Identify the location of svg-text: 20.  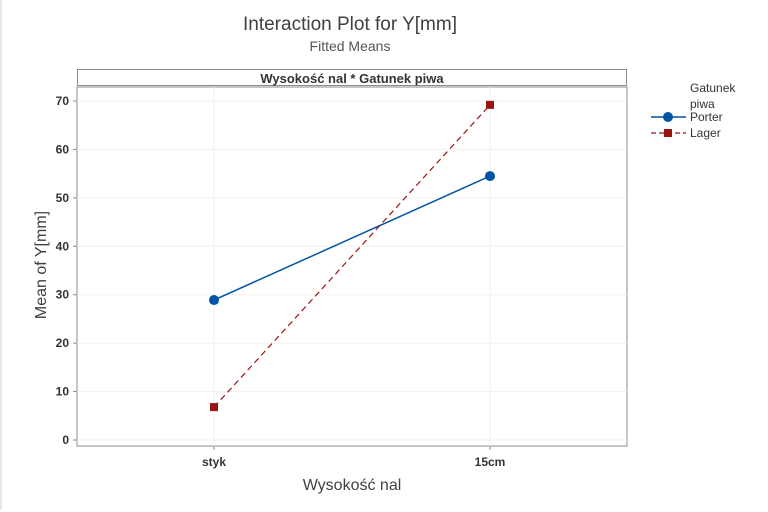
(63, 343).